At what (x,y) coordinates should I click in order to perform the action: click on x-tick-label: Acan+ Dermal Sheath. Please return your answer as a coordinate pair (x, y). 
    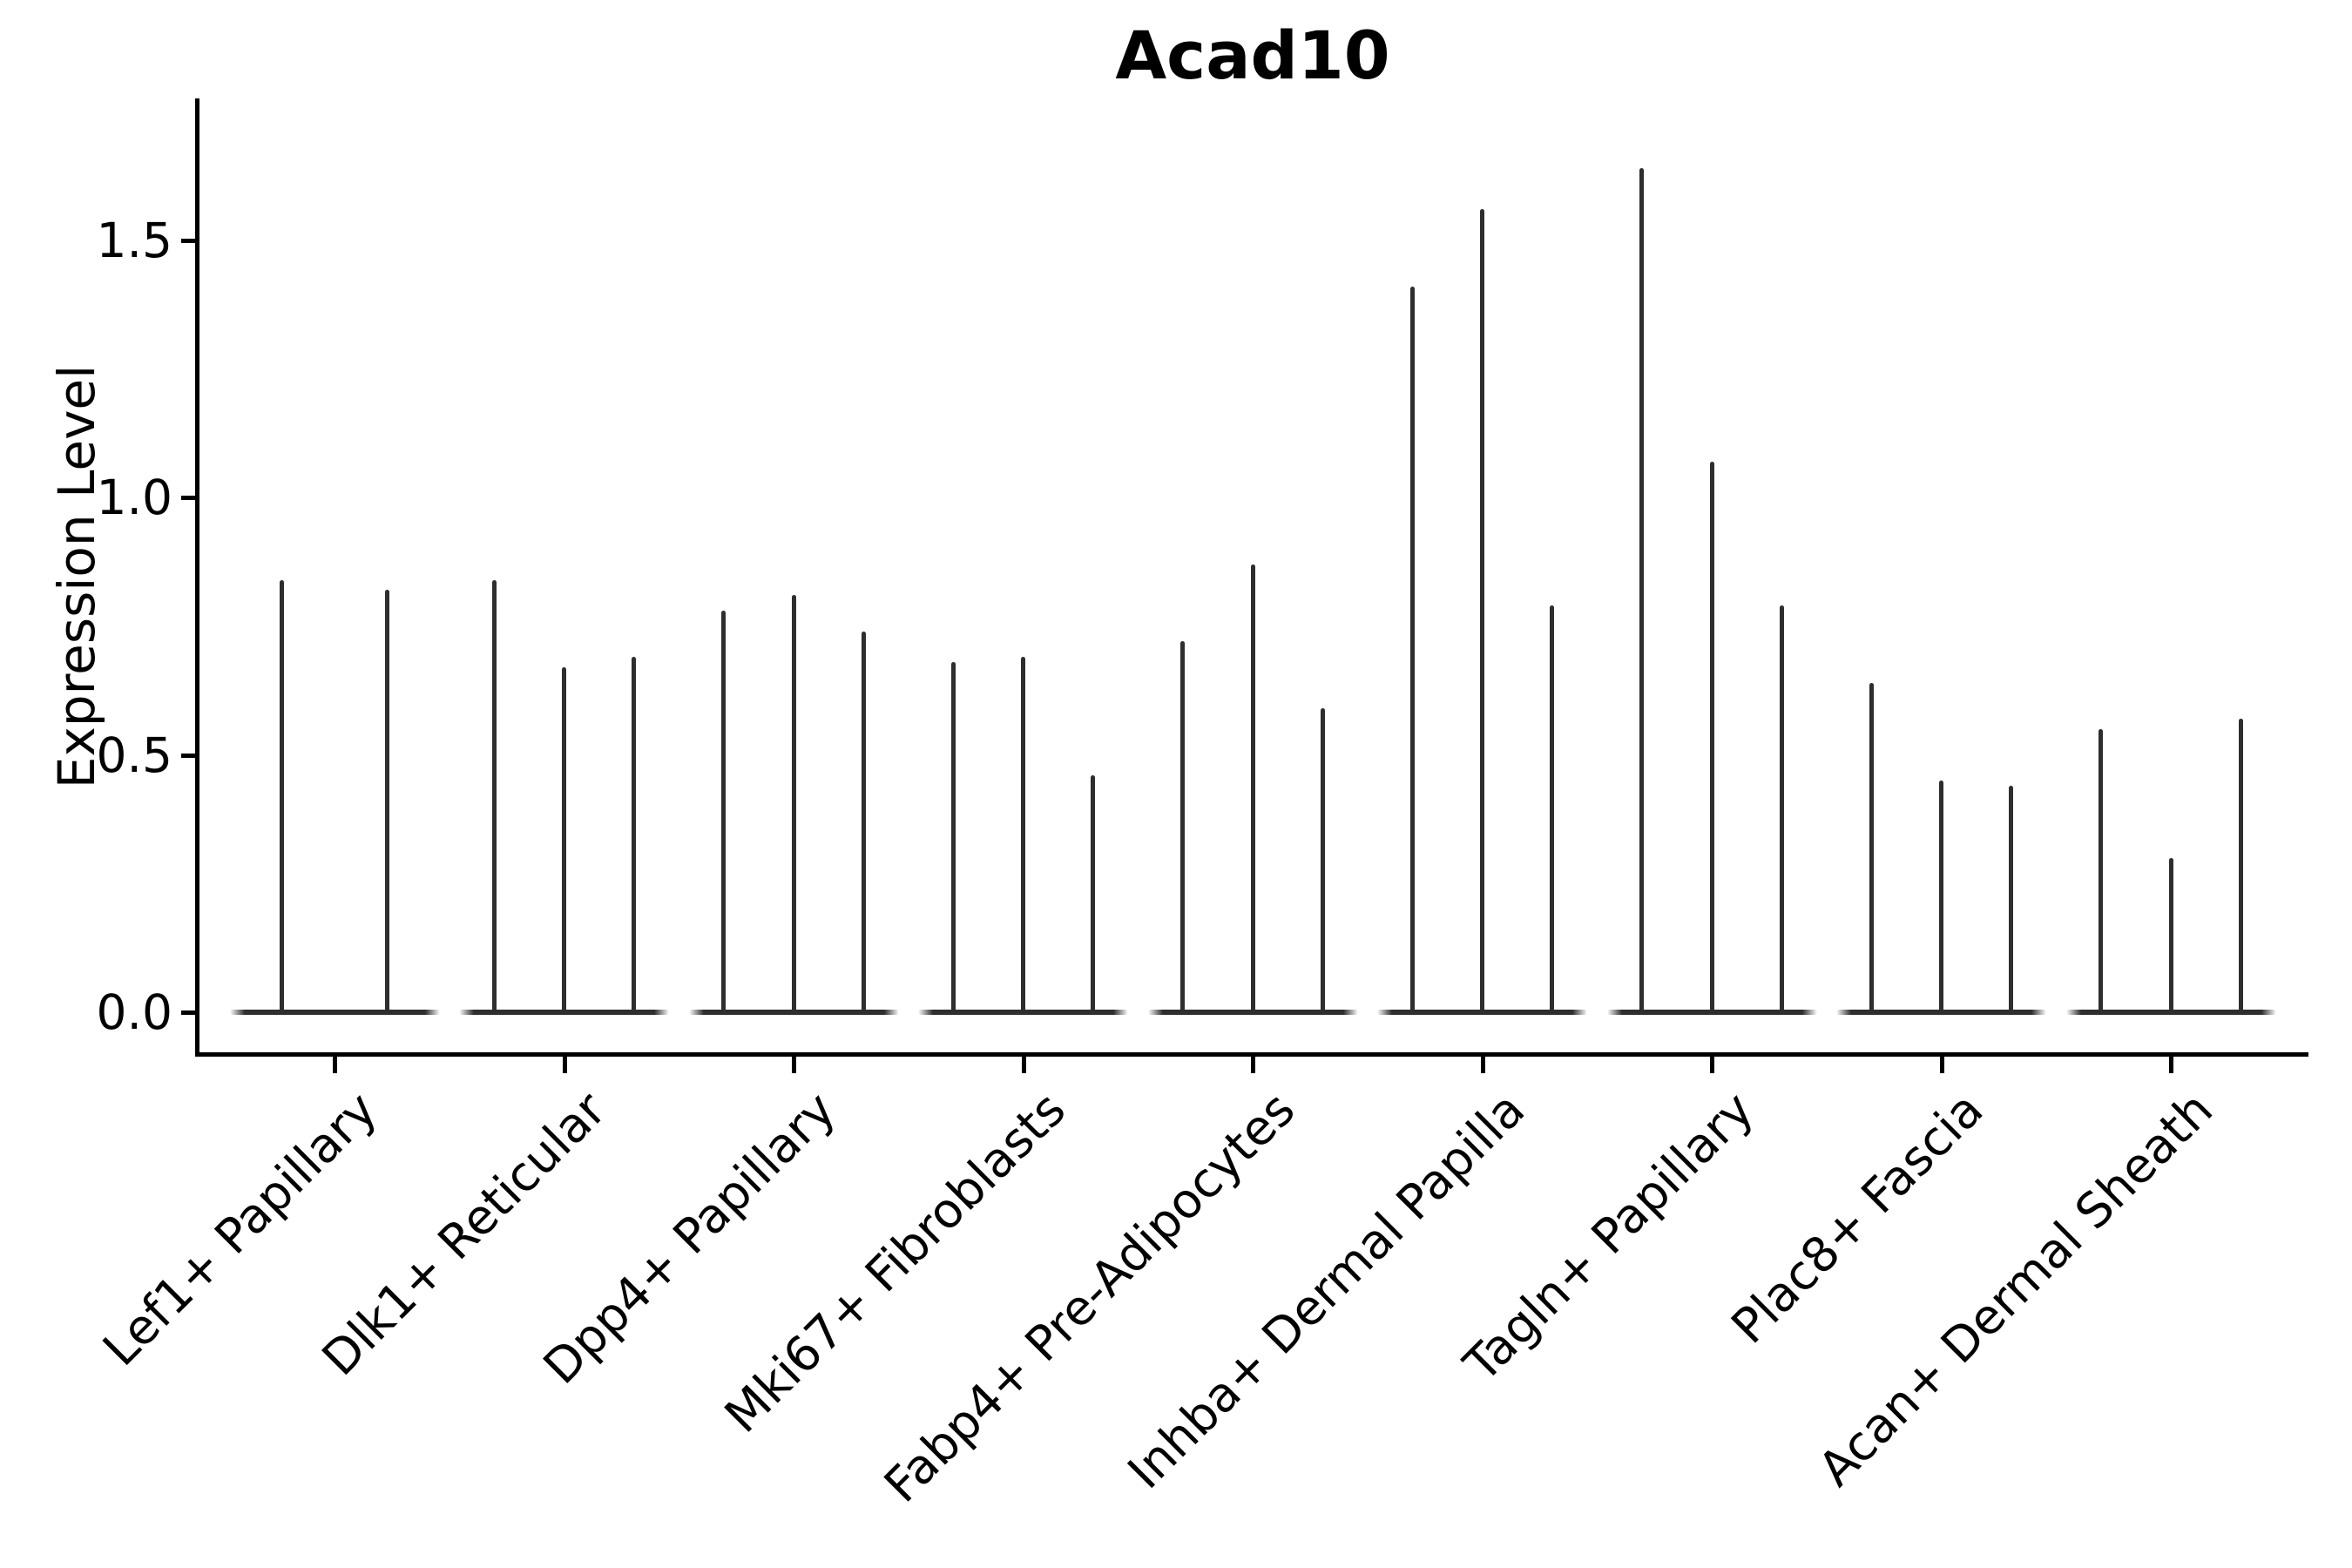
    Looking at the image, I should click on (2016, 1289).